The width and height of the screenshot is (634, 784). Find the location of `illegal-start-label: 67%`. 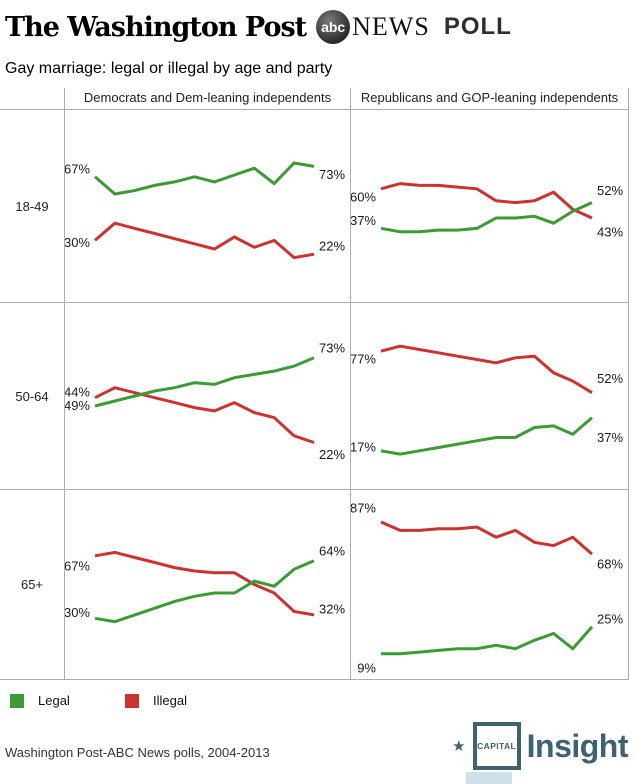

illegal-start-label: 67% is located at coordinates (77, 565).